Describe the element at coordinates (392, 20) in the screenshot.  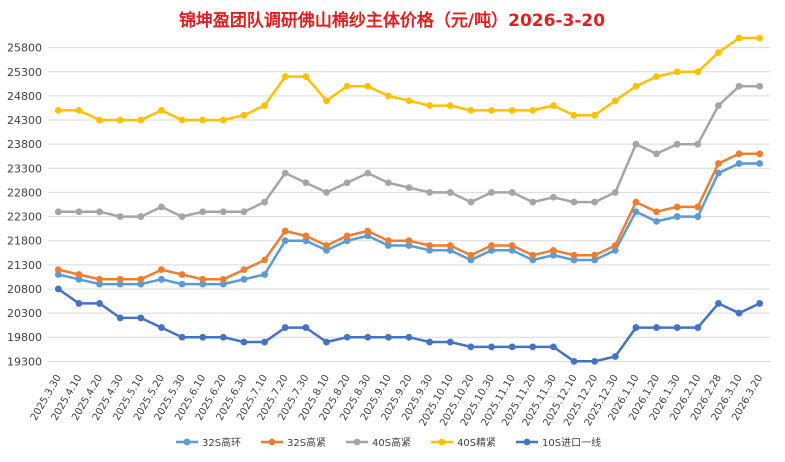
I see `chart-title: 锦坤盈团队调研佛山棉纱主体价格（元/吨）2026-3-20` at that location.